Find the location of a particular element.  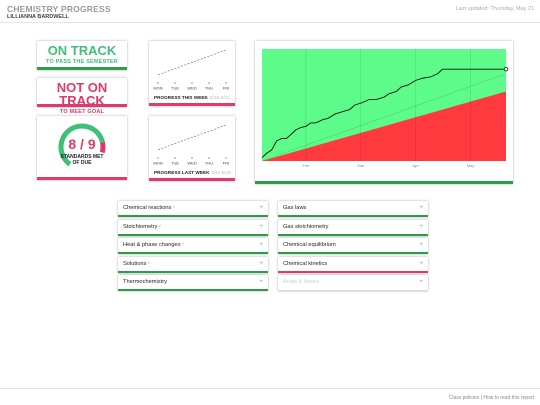

unit-label: Gas laws is located at coordinates (294, 208).